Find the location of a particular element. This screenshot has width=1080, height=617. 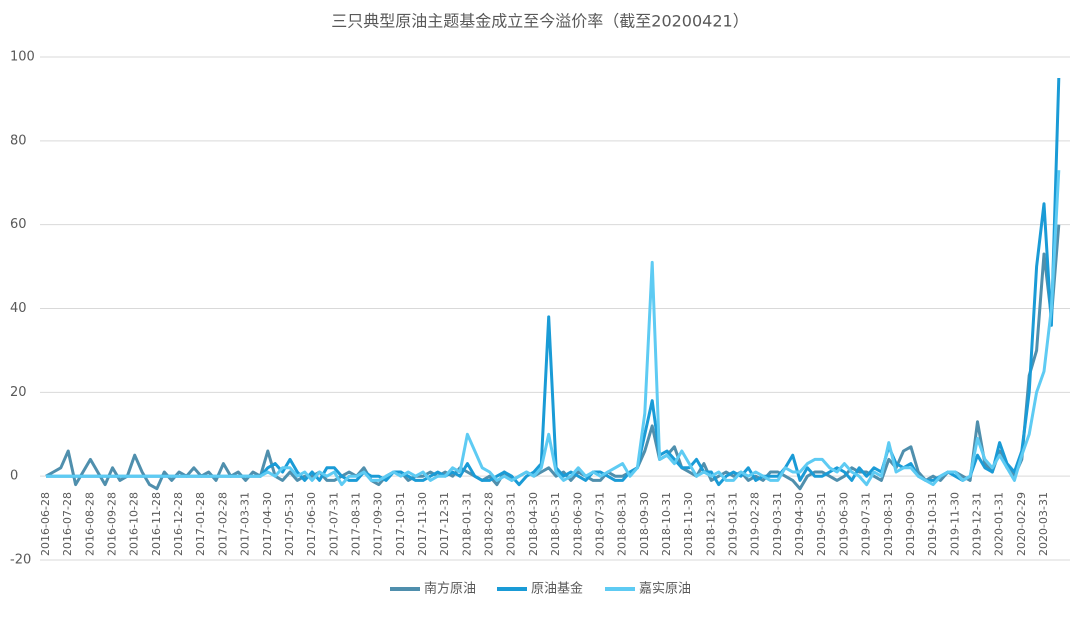

y-tick-label: 60 is located at coordinates (18, 224).